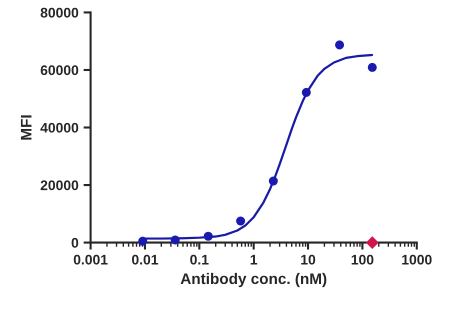 Image resolution: width=453 pixels, height=311 pixels. I want to click on x-tick-label: 10, so click(308, 259).